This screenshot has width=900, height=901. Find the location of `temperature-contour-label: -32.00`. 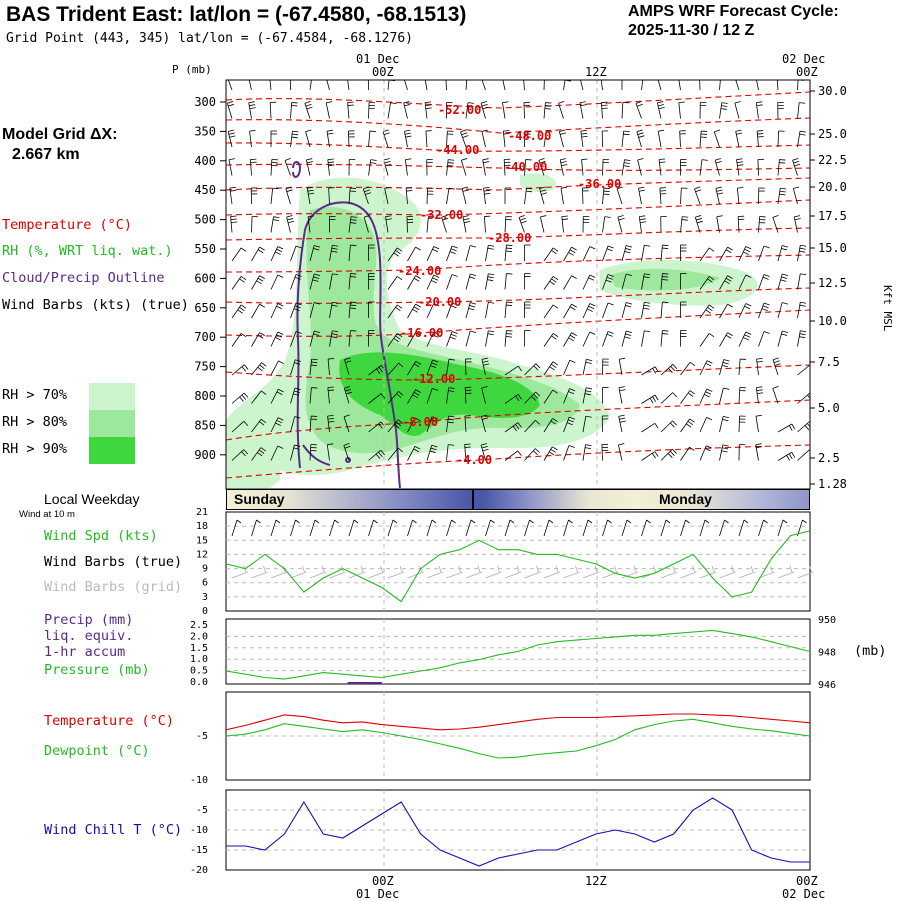

temperature-contour-label: -32.00 is located at coordinates (441, 215).